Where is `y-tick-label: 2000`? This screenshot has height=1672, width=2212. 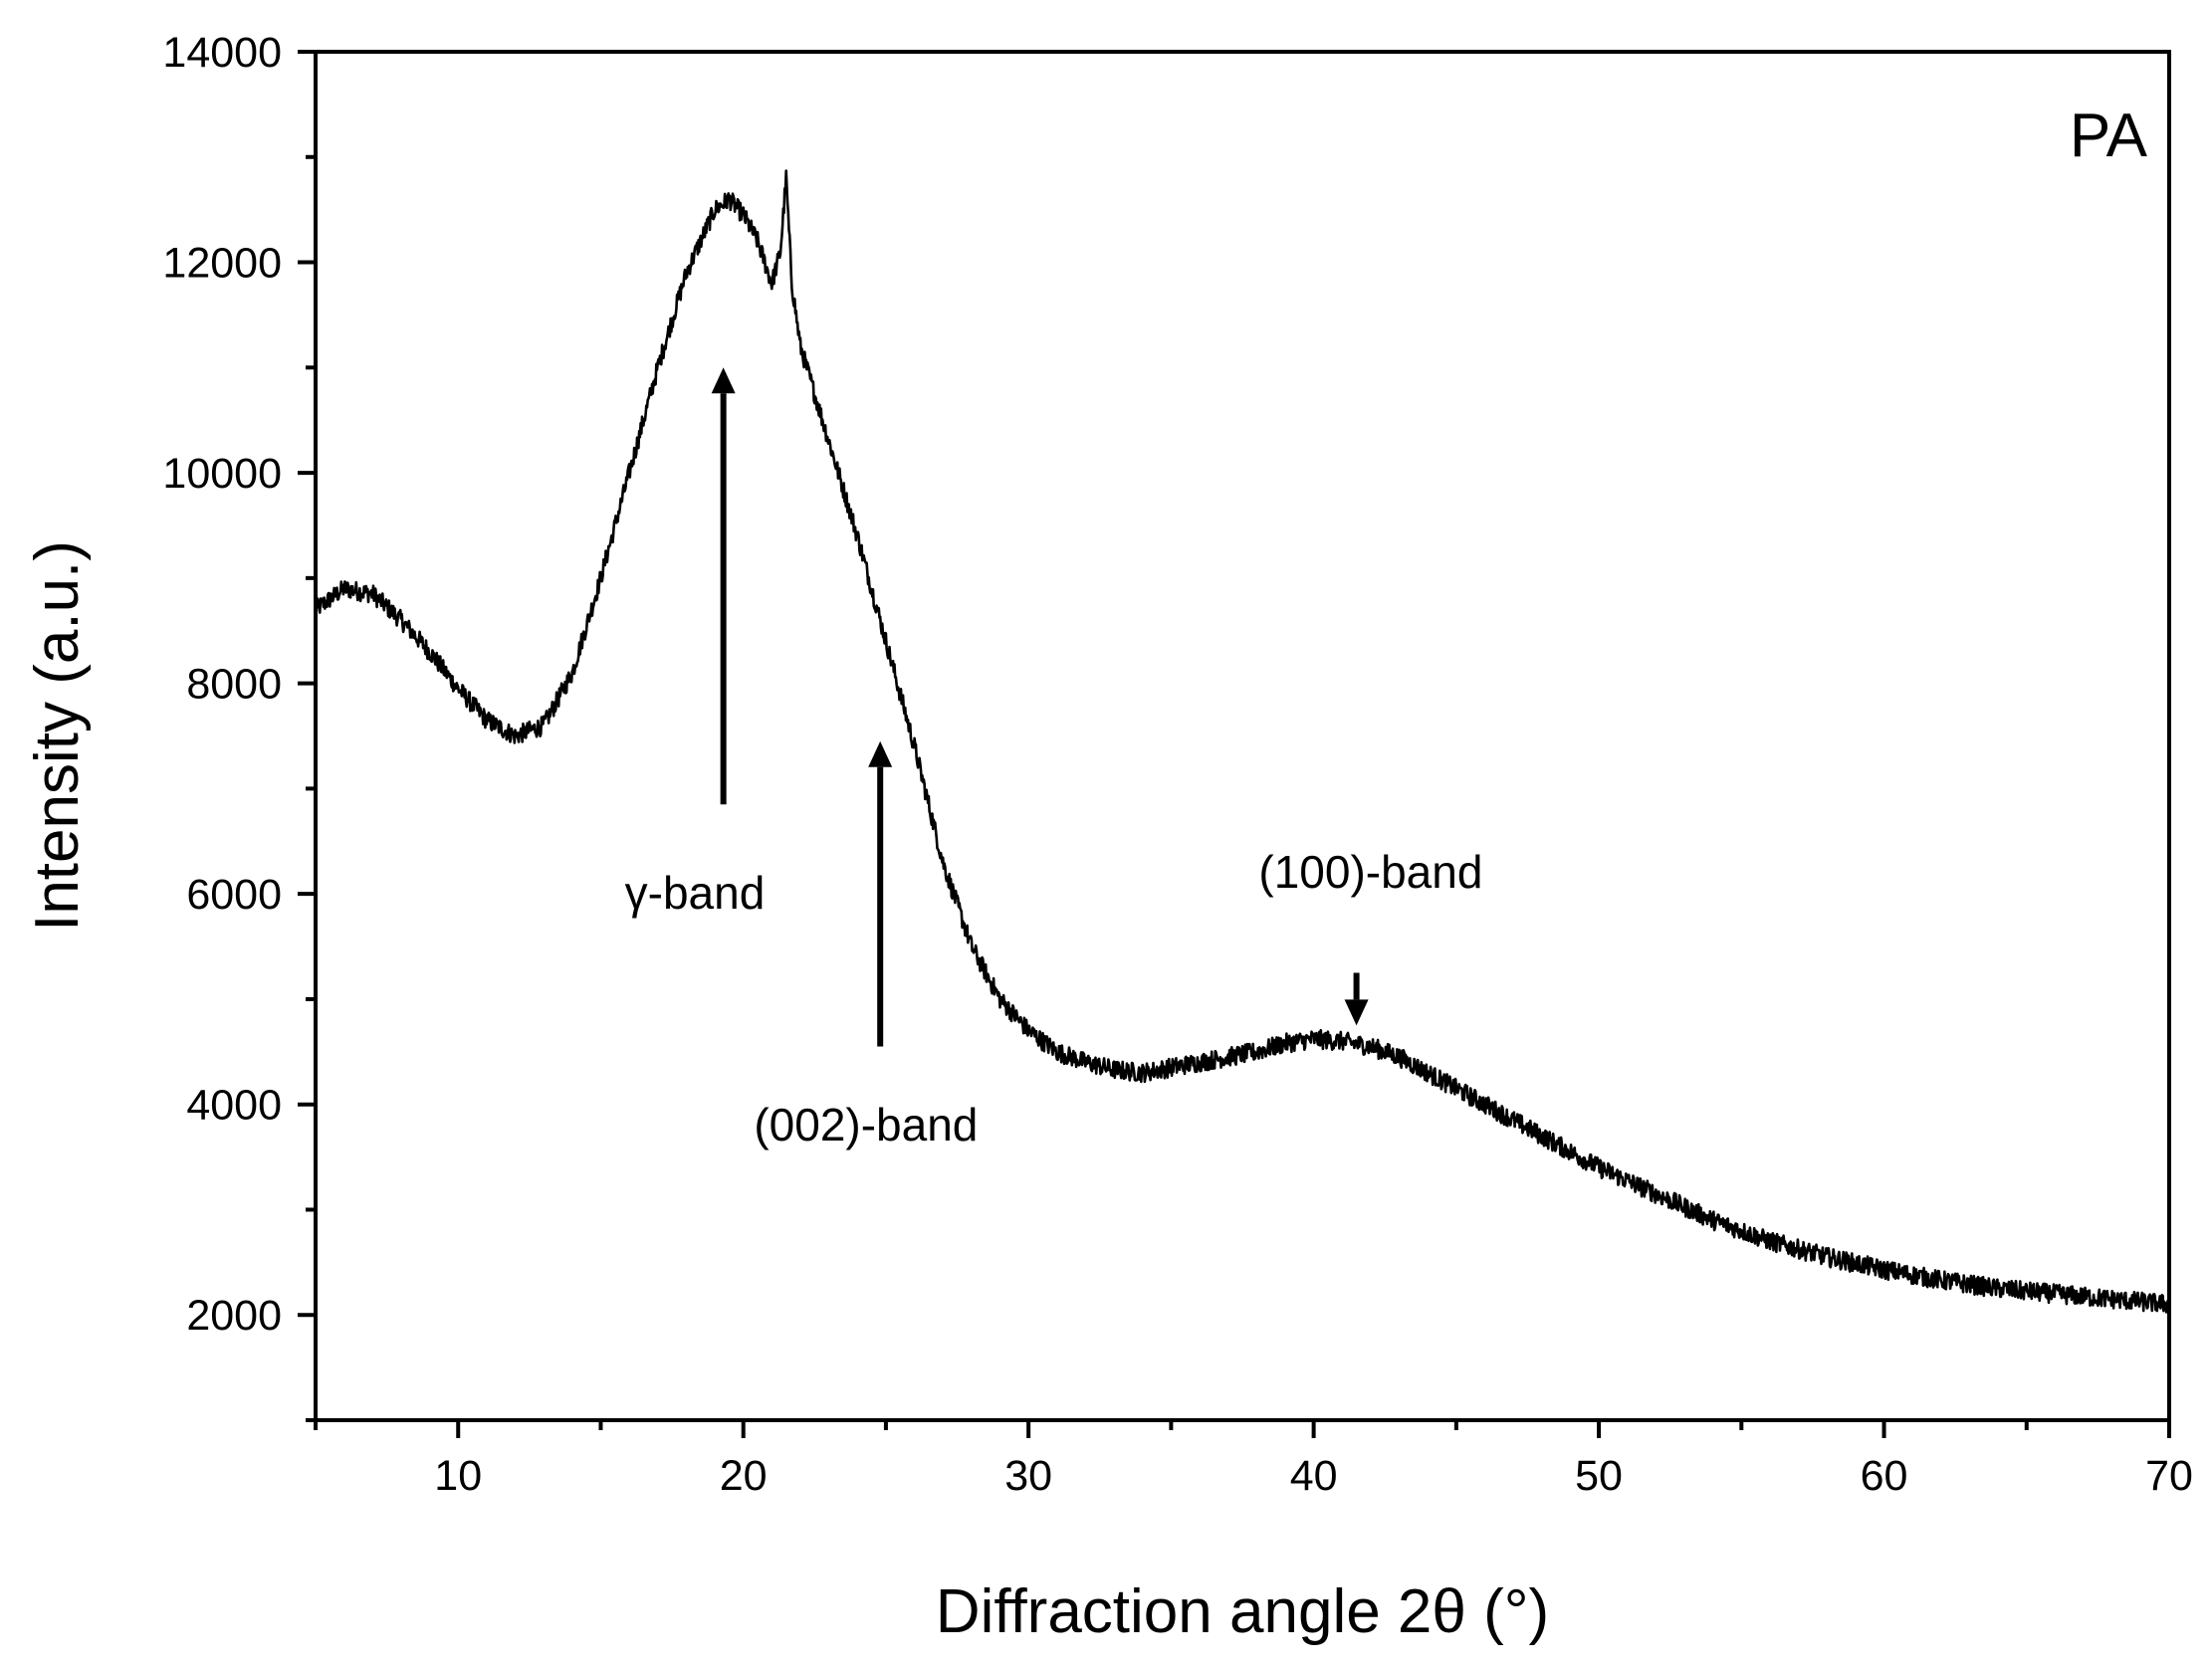
y-tick-label: 2000 is located at coordinates (234, 1316).